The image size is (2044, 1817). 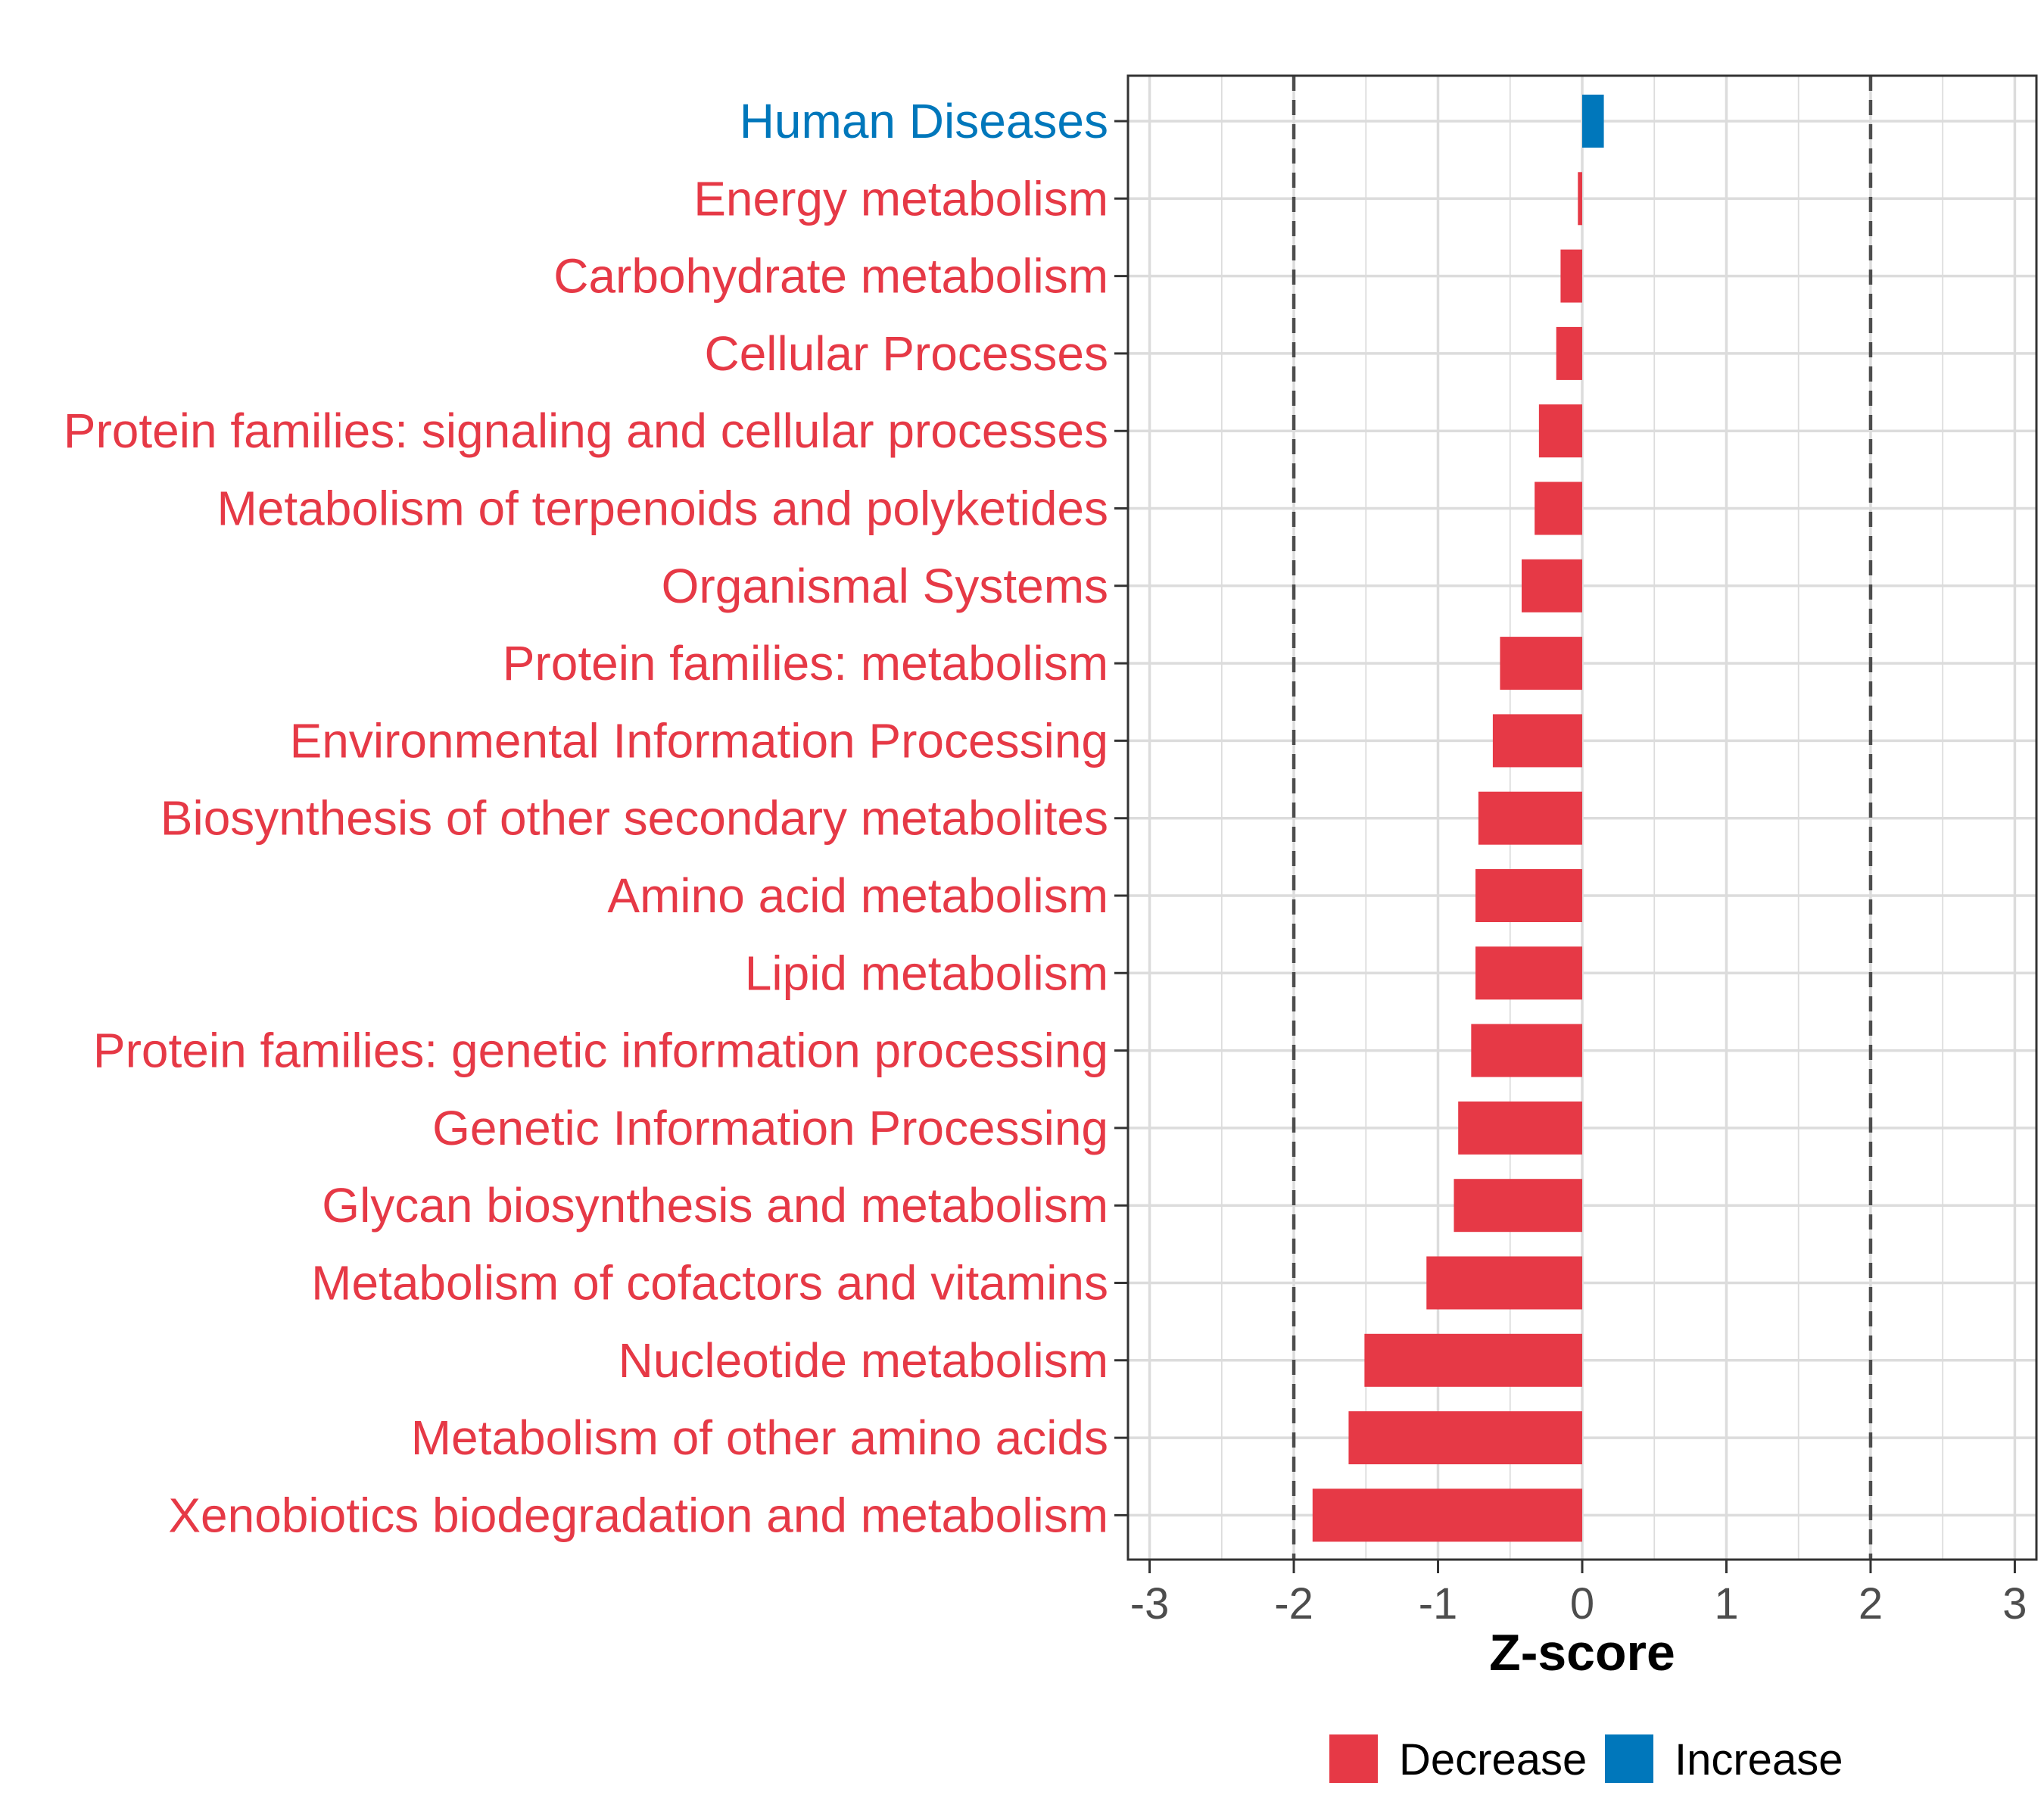 I want to click on category-label: Nucleotide metabolism, so click(x=863, y=1360).